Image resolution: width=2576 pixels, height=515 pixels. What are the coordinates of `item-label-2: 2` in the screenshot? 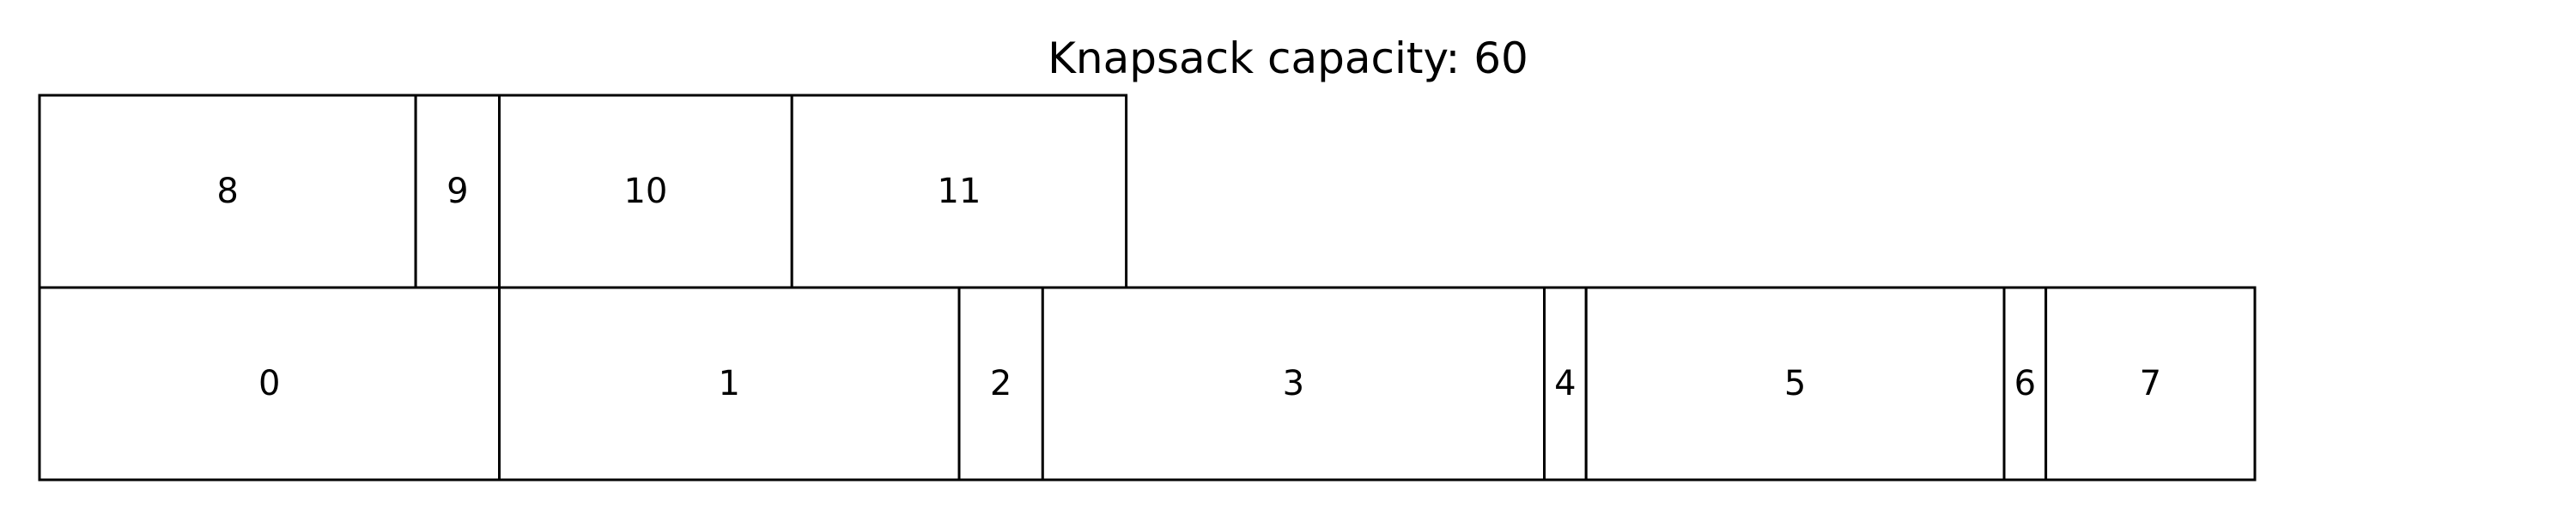 It's located at (1001, 383).